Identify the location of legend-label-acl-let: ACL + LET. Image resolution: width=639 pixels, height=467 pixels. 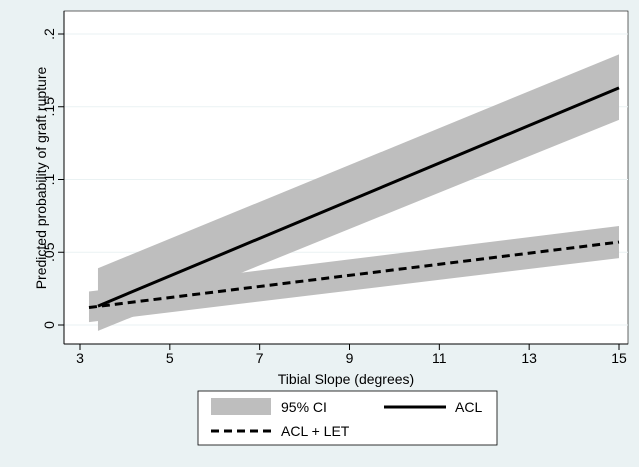
(315, 431).